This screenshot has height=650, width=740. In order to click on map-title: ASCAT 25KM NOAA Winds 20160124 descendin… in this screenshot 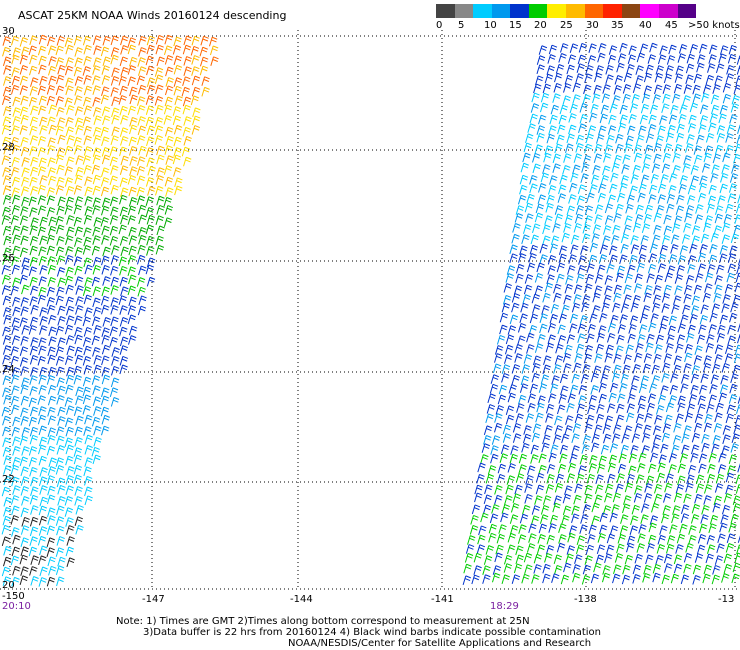, I will do `click(152, 15)`.